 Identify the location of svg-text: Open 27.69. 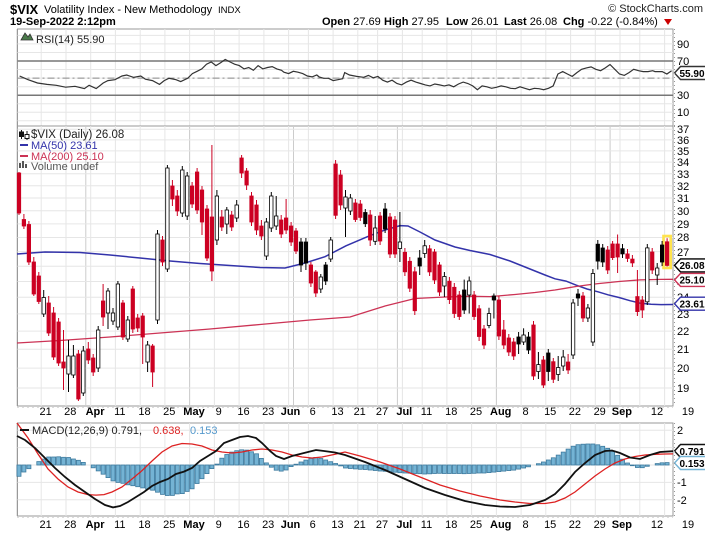
(351, 22).